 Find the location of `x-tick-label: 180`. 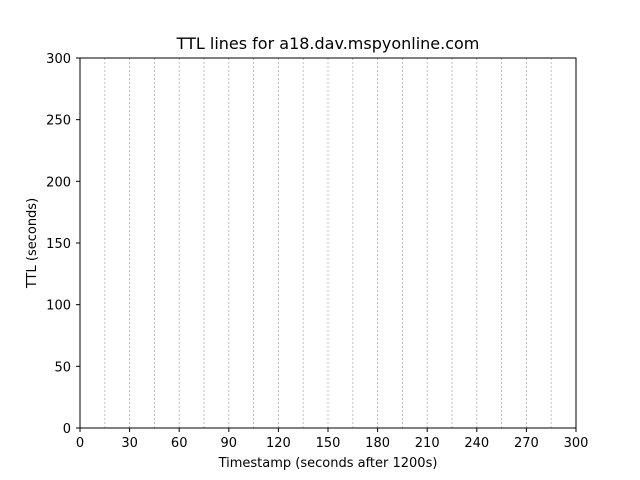

x-tick-label: 180 is located at coordinates (377, 443).